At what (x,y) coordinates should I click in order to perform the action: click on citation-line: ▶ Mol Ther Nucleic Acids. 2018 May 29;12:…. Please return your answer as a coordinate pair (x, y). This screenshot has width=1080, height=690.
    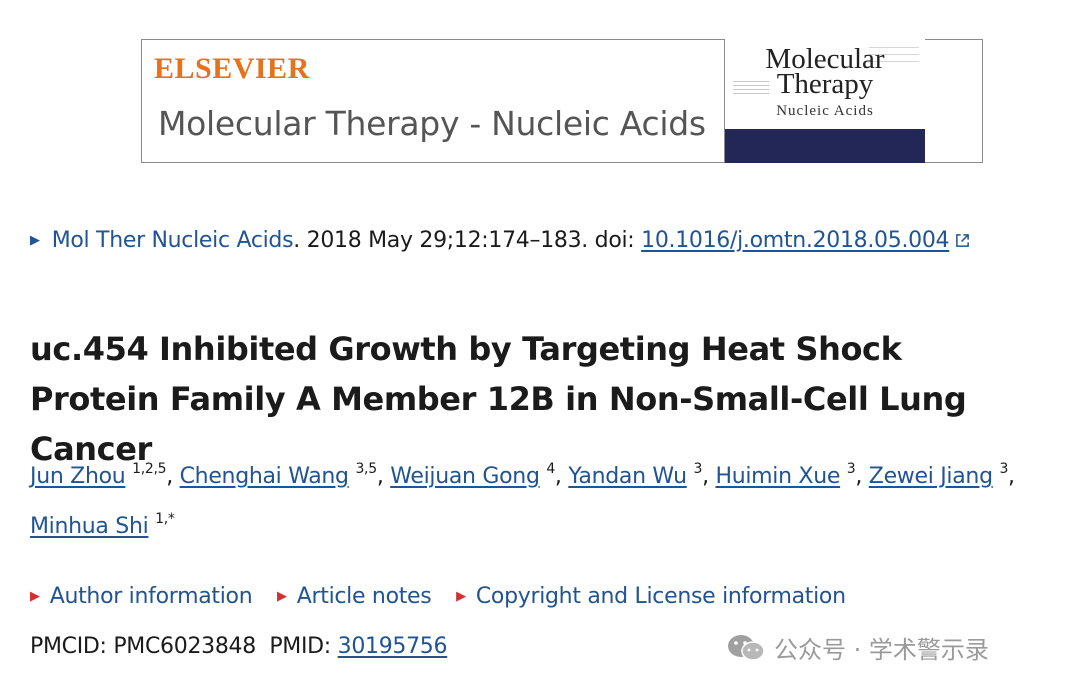
    Looking at the image, I should click on (500, 240).